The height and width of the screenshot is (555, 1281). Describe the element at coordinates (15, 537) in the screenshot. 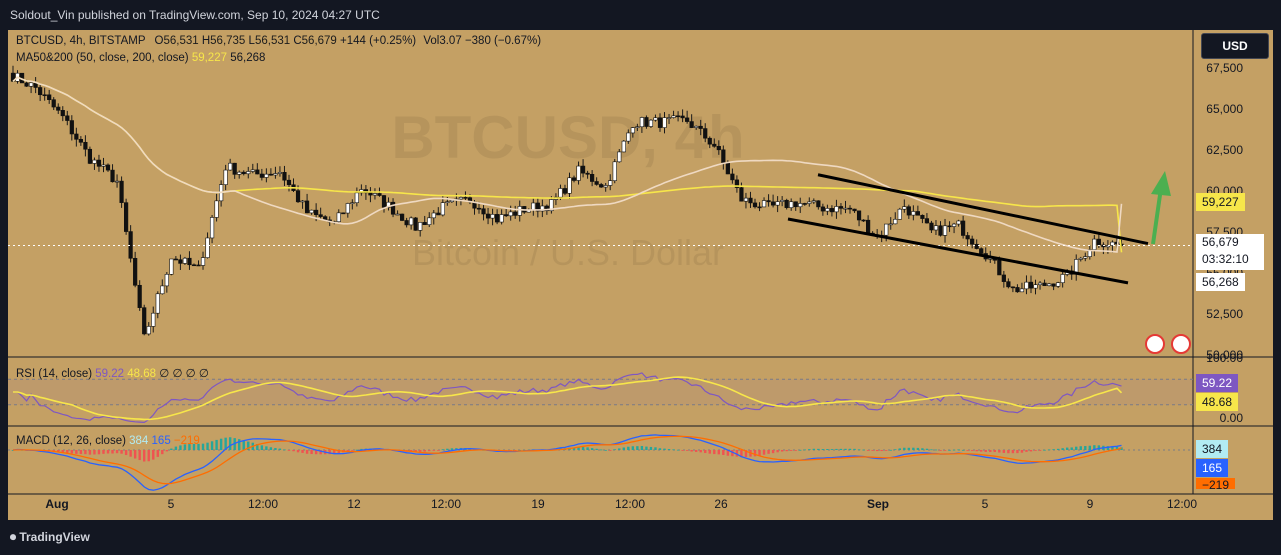

I see `tradingview-logo-icon: ⏺` at that location.